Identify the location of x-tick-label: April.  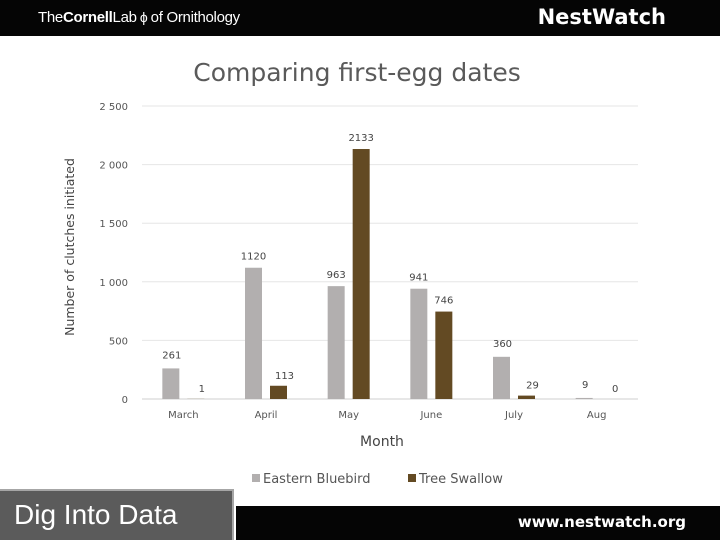
(266, 415).